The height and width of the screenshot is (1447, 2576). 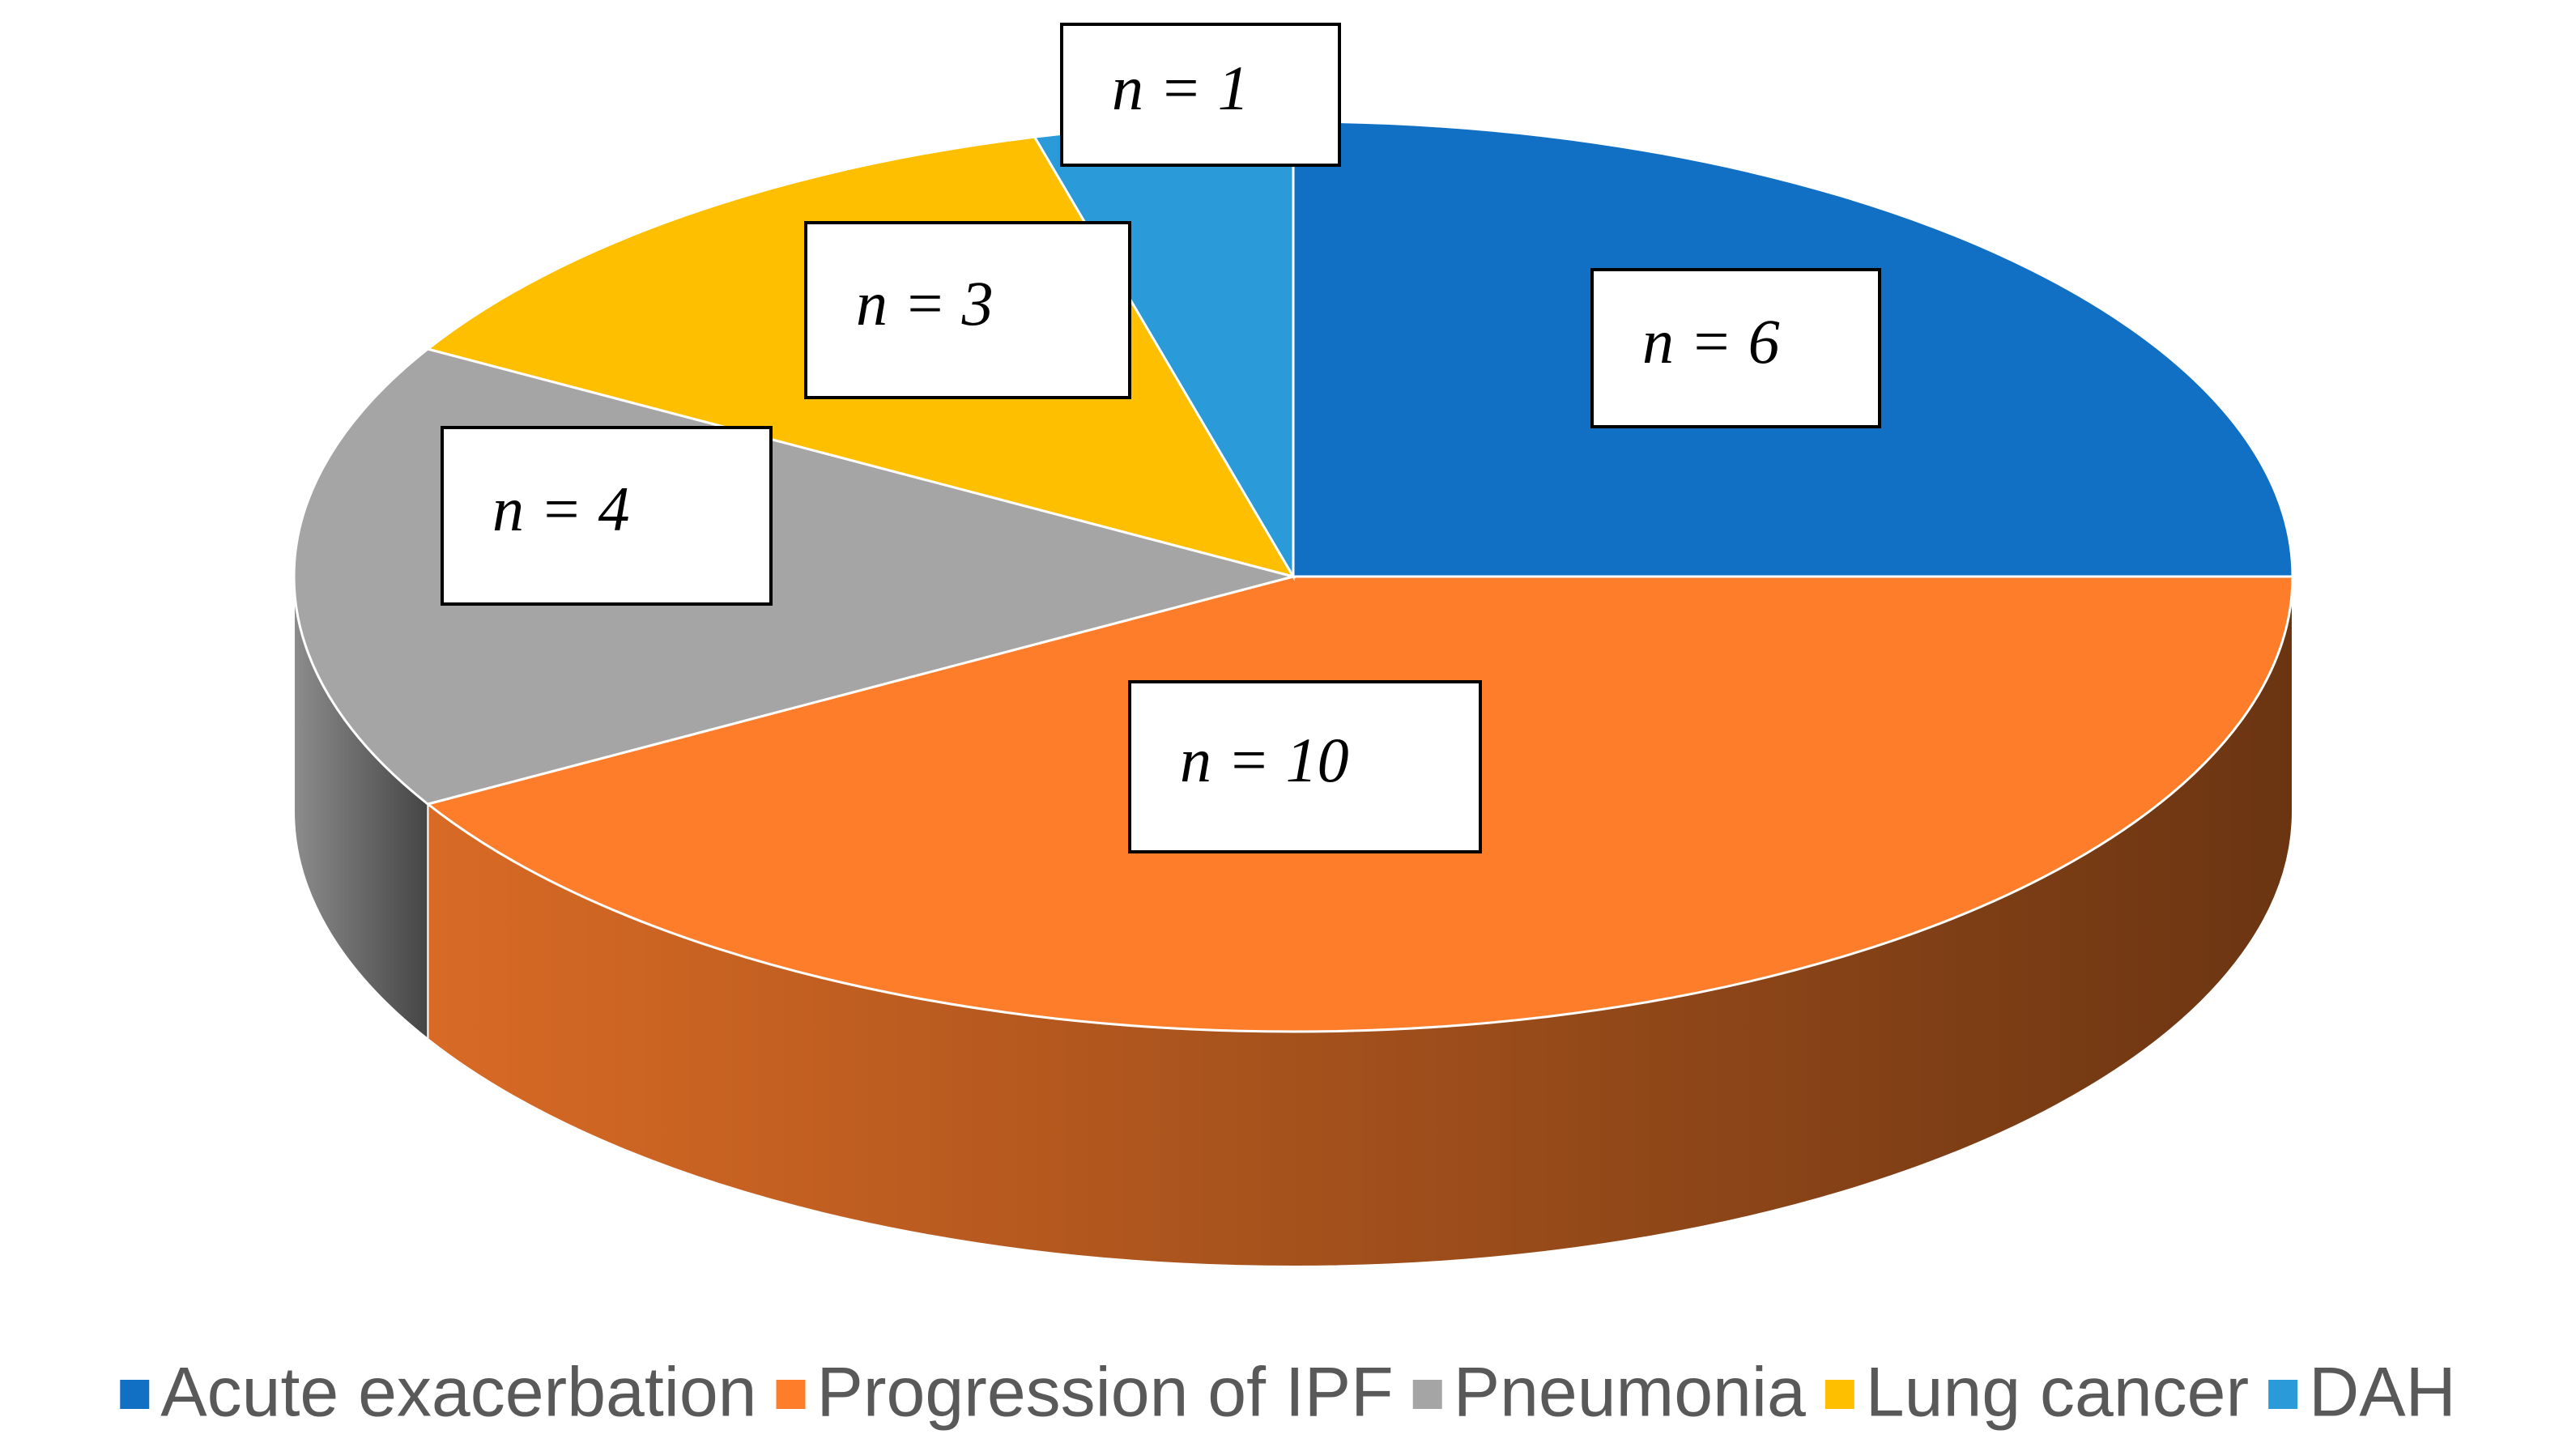 I want to click on legend-label: DAH, so click(x=2382, y=1393).